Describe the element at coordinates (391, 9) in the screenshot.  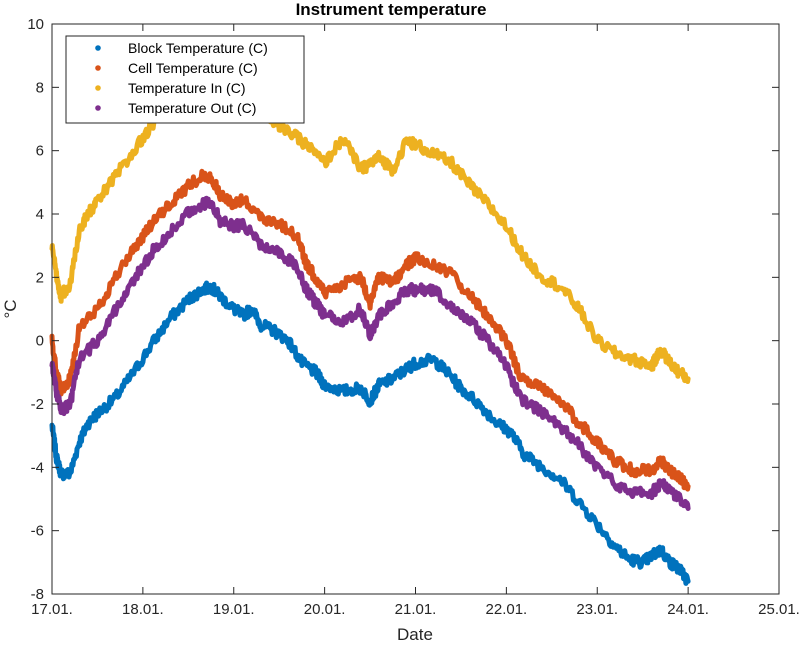
I see `chart-title: Instrument temperature` at that location.